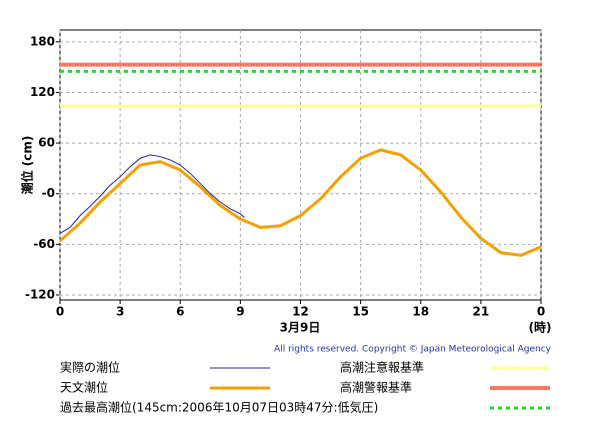  I want to click on legend-label: 高潮警報基準, so click(376, 387).